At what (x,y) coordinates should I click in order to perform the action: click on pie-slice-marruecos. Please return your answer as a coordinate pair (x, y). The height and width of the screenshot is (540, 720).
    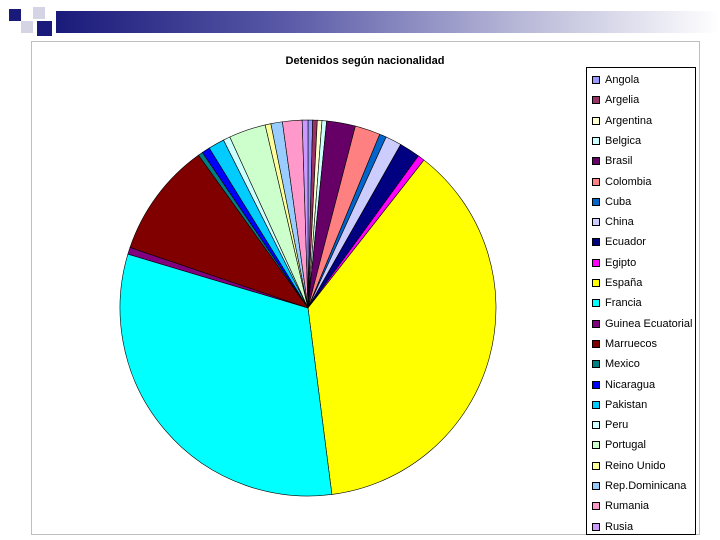
    Looking at the image, I should click on (219, 231).